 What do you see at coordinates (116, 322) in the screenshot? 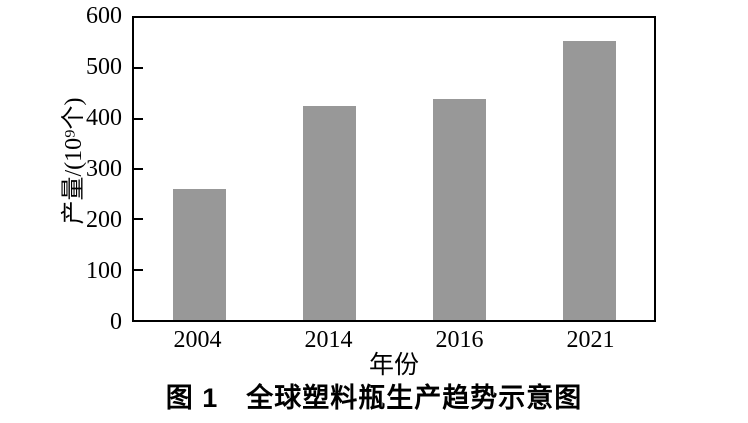
I see `y-tick-label: 0` at bounding box center [116, 322].